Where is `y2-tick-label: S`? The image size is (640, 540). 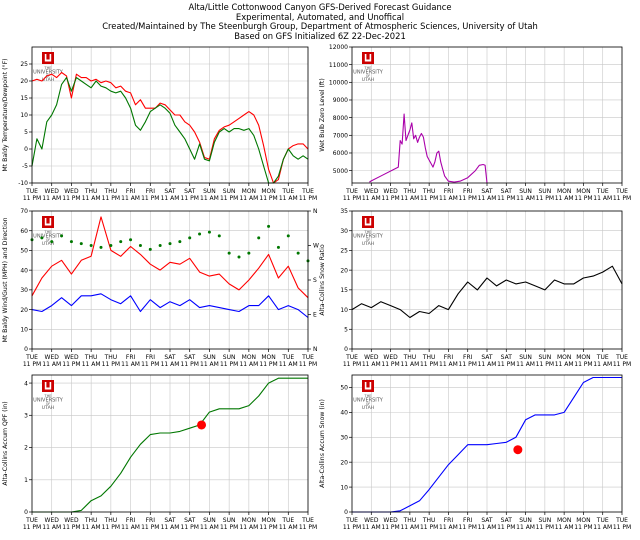
y2-tick-label: S is located at coordinates (315, 280).